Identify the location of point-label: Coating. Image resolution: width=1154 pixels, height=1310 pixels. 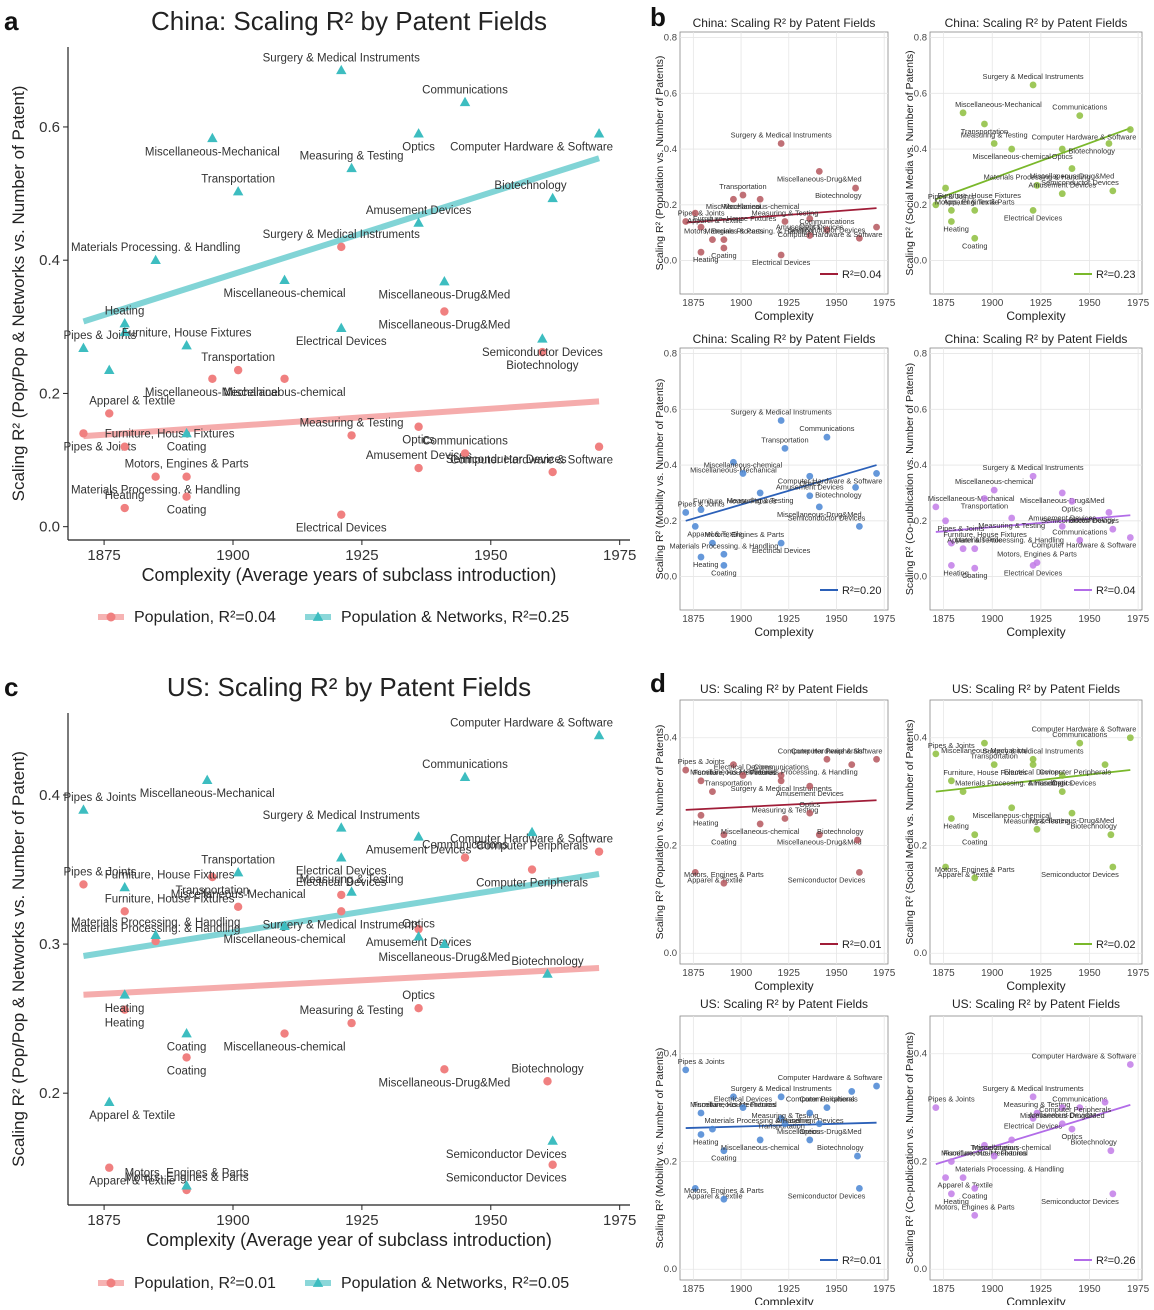
(974, 245).